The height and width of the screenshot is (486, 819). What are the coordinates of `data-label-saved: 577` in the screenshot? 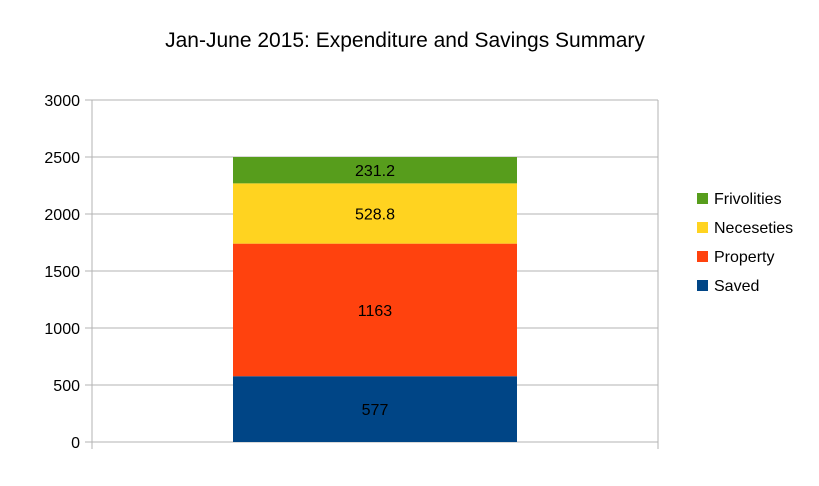 It's located at (375, 410).